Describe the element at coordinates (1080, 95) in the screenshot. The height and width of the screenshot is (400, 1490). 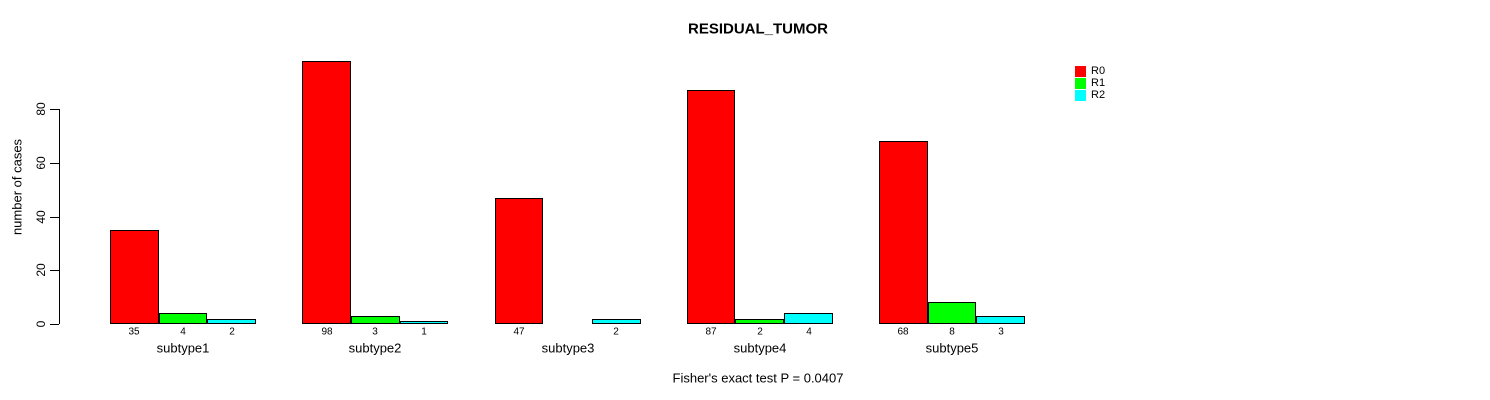
I see `legend-swatch-R2` at that location.